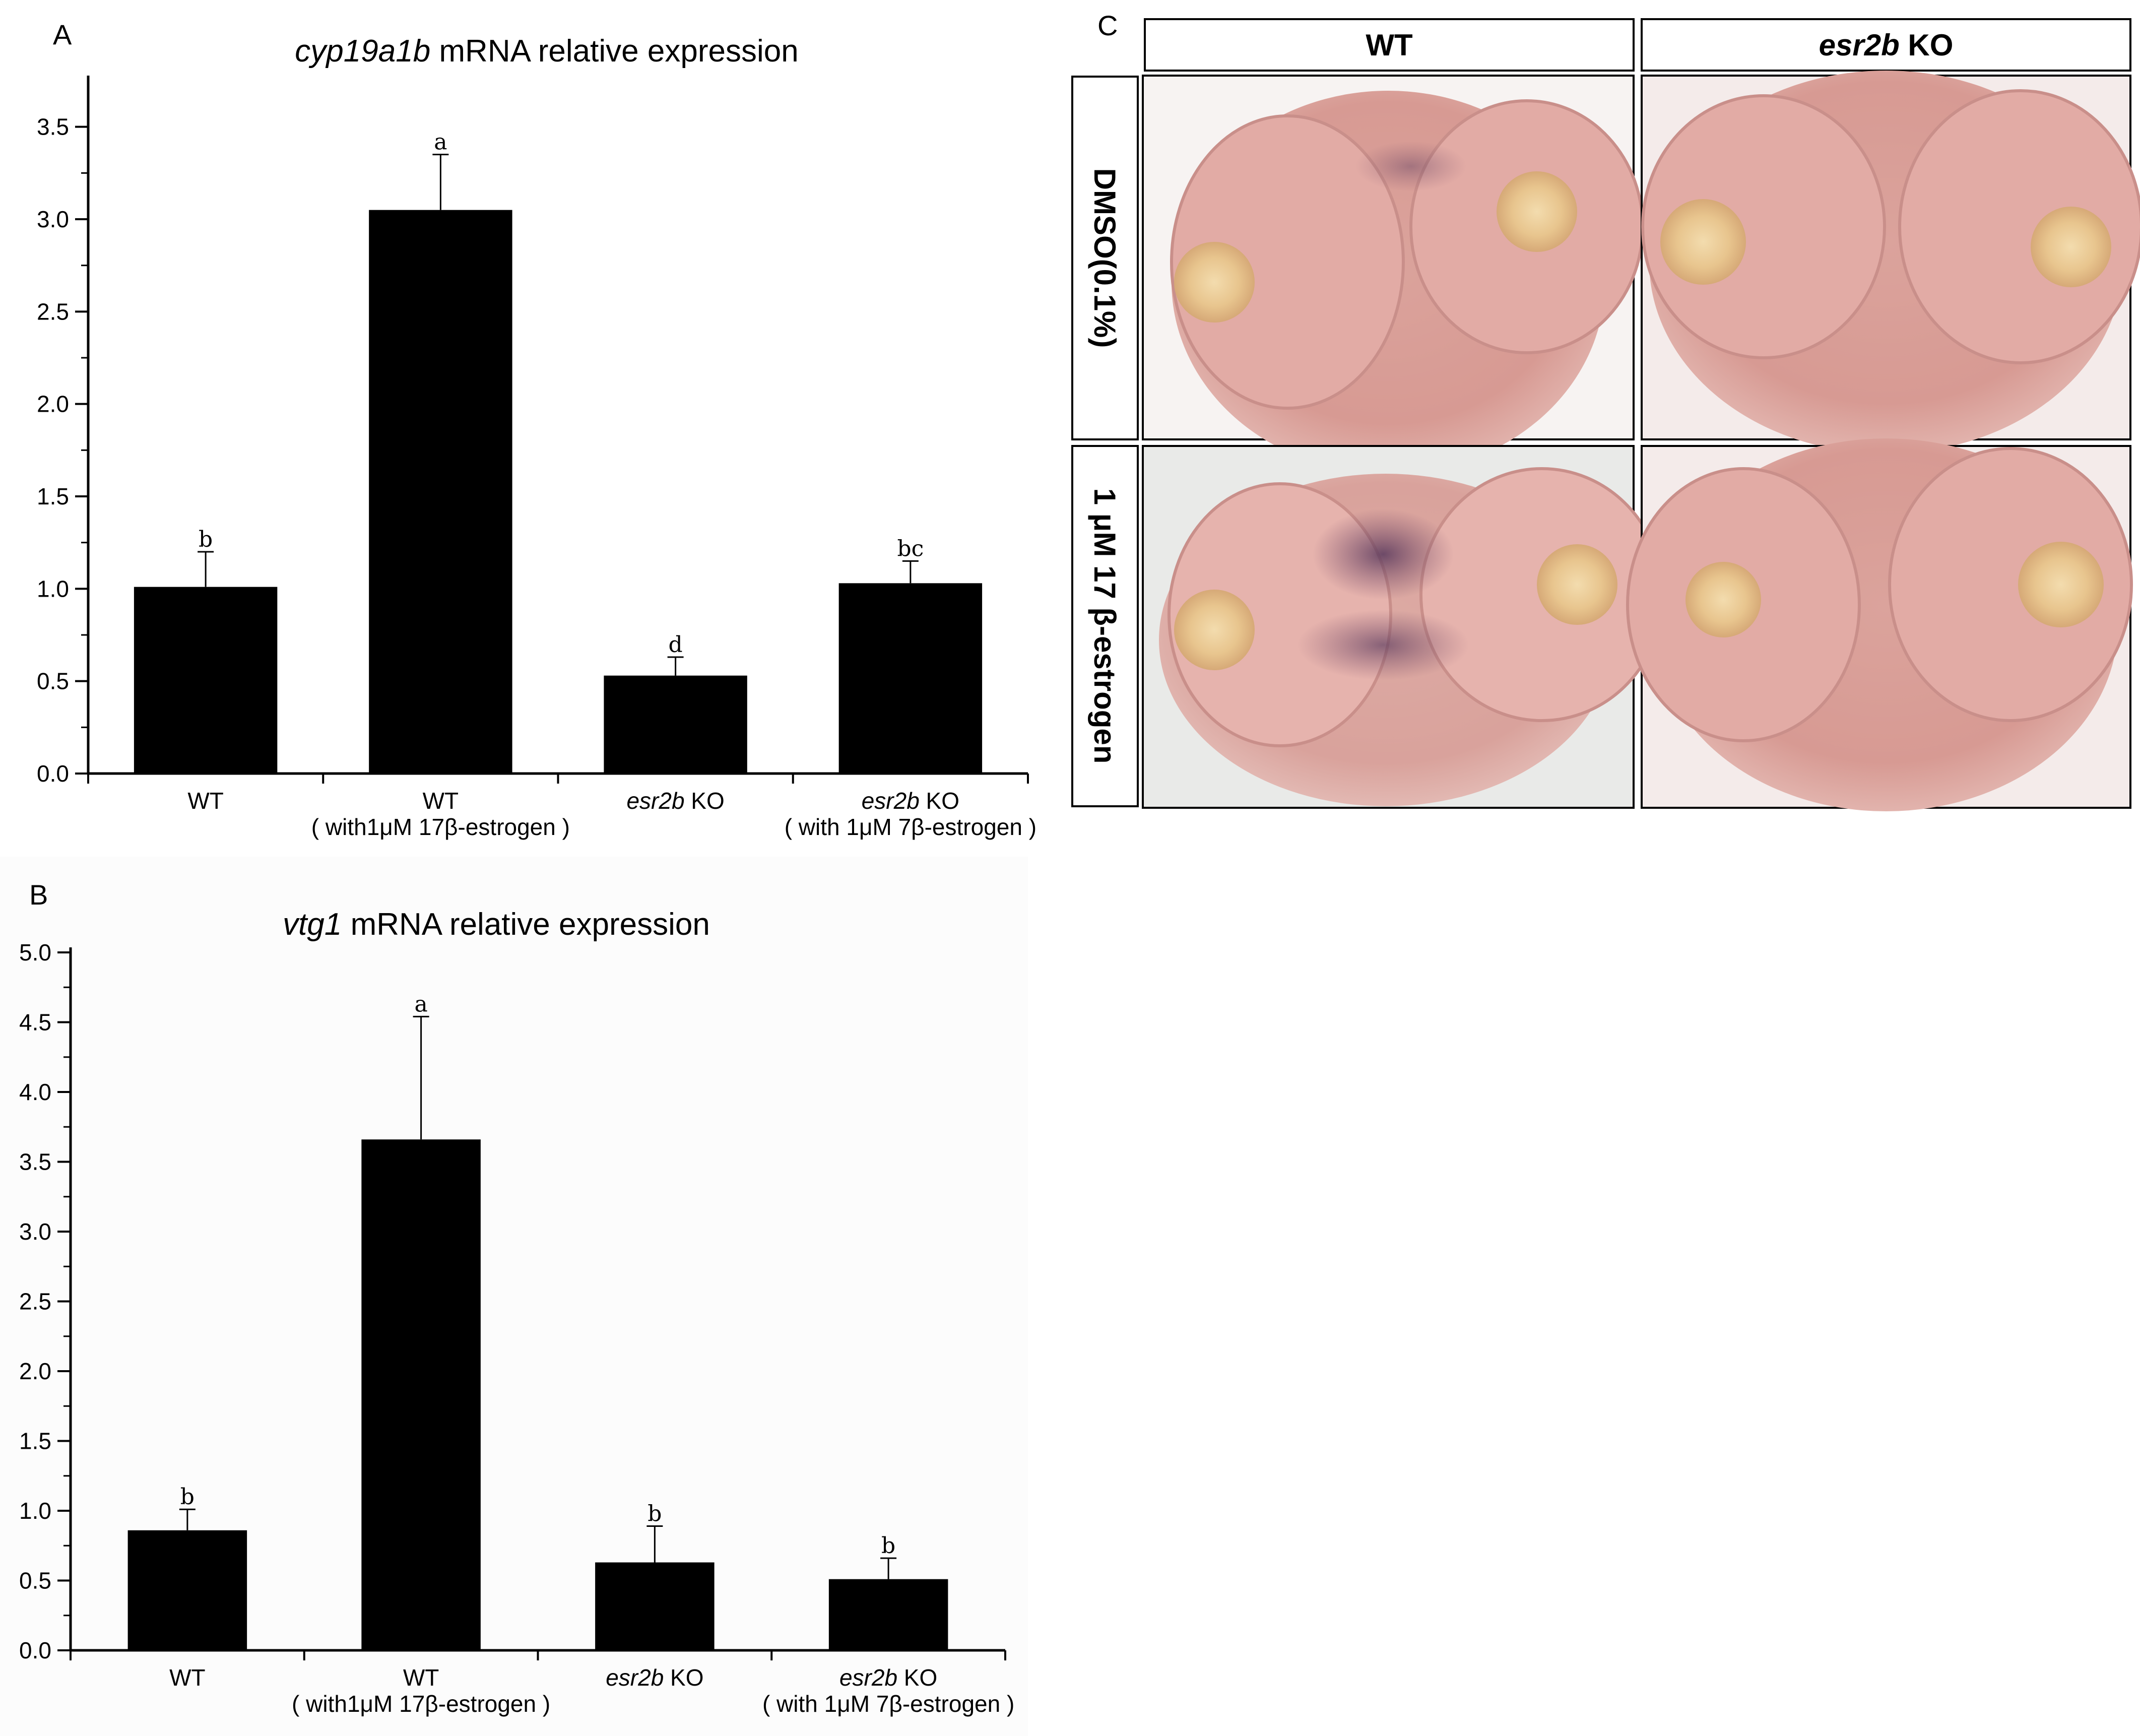 Image resolution: width=2140 pixels, height=1736 pixels. I want to click on col-header-esr2b-ko: esr2b KO, so click(1886, 45).